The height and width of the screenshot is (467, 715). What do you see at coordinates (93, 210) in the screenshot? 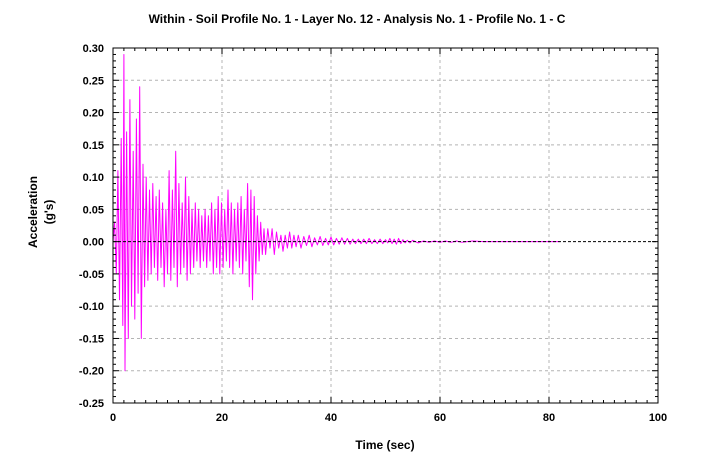
I see `y-tick-label: 0.05` at bounding box center [93, 210].